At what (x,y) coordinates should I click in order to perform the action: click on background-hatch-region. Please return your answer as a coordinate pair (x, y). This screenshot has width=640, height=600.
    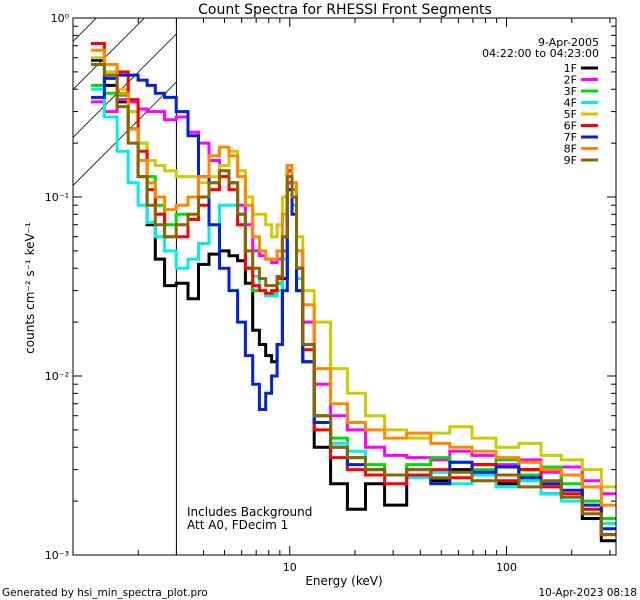
    Looking at the image, I should click on (125, 286).